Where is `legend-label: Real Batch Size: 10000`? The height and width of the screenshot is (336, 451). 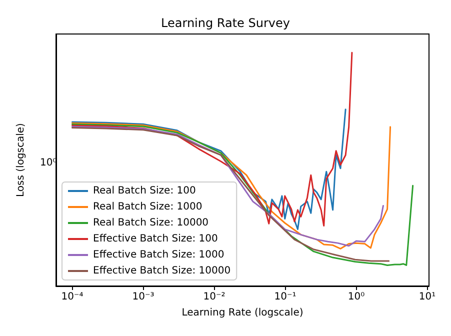
legend-label: Real Batch Size: 10000 is located at coordinates (151, 223).